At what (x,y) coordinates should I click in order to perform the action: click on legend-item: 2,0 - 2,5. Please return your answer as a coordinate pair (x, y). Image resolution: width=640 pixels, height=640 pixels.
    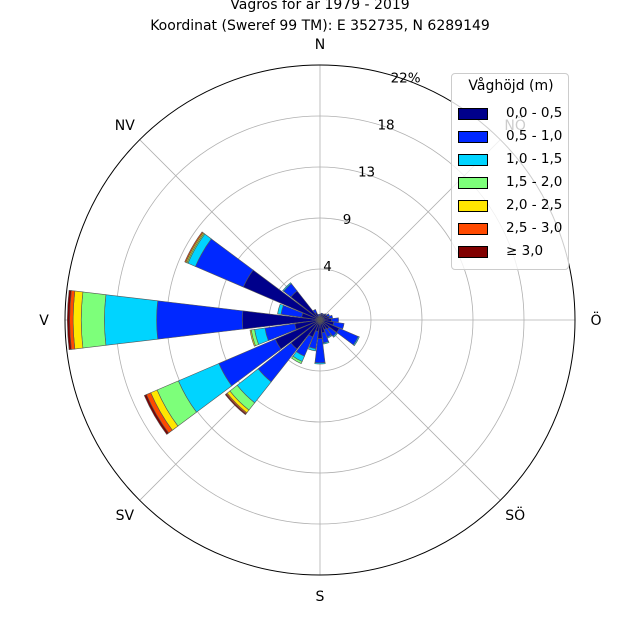
    Looking at the image, I should click on (513, 206).